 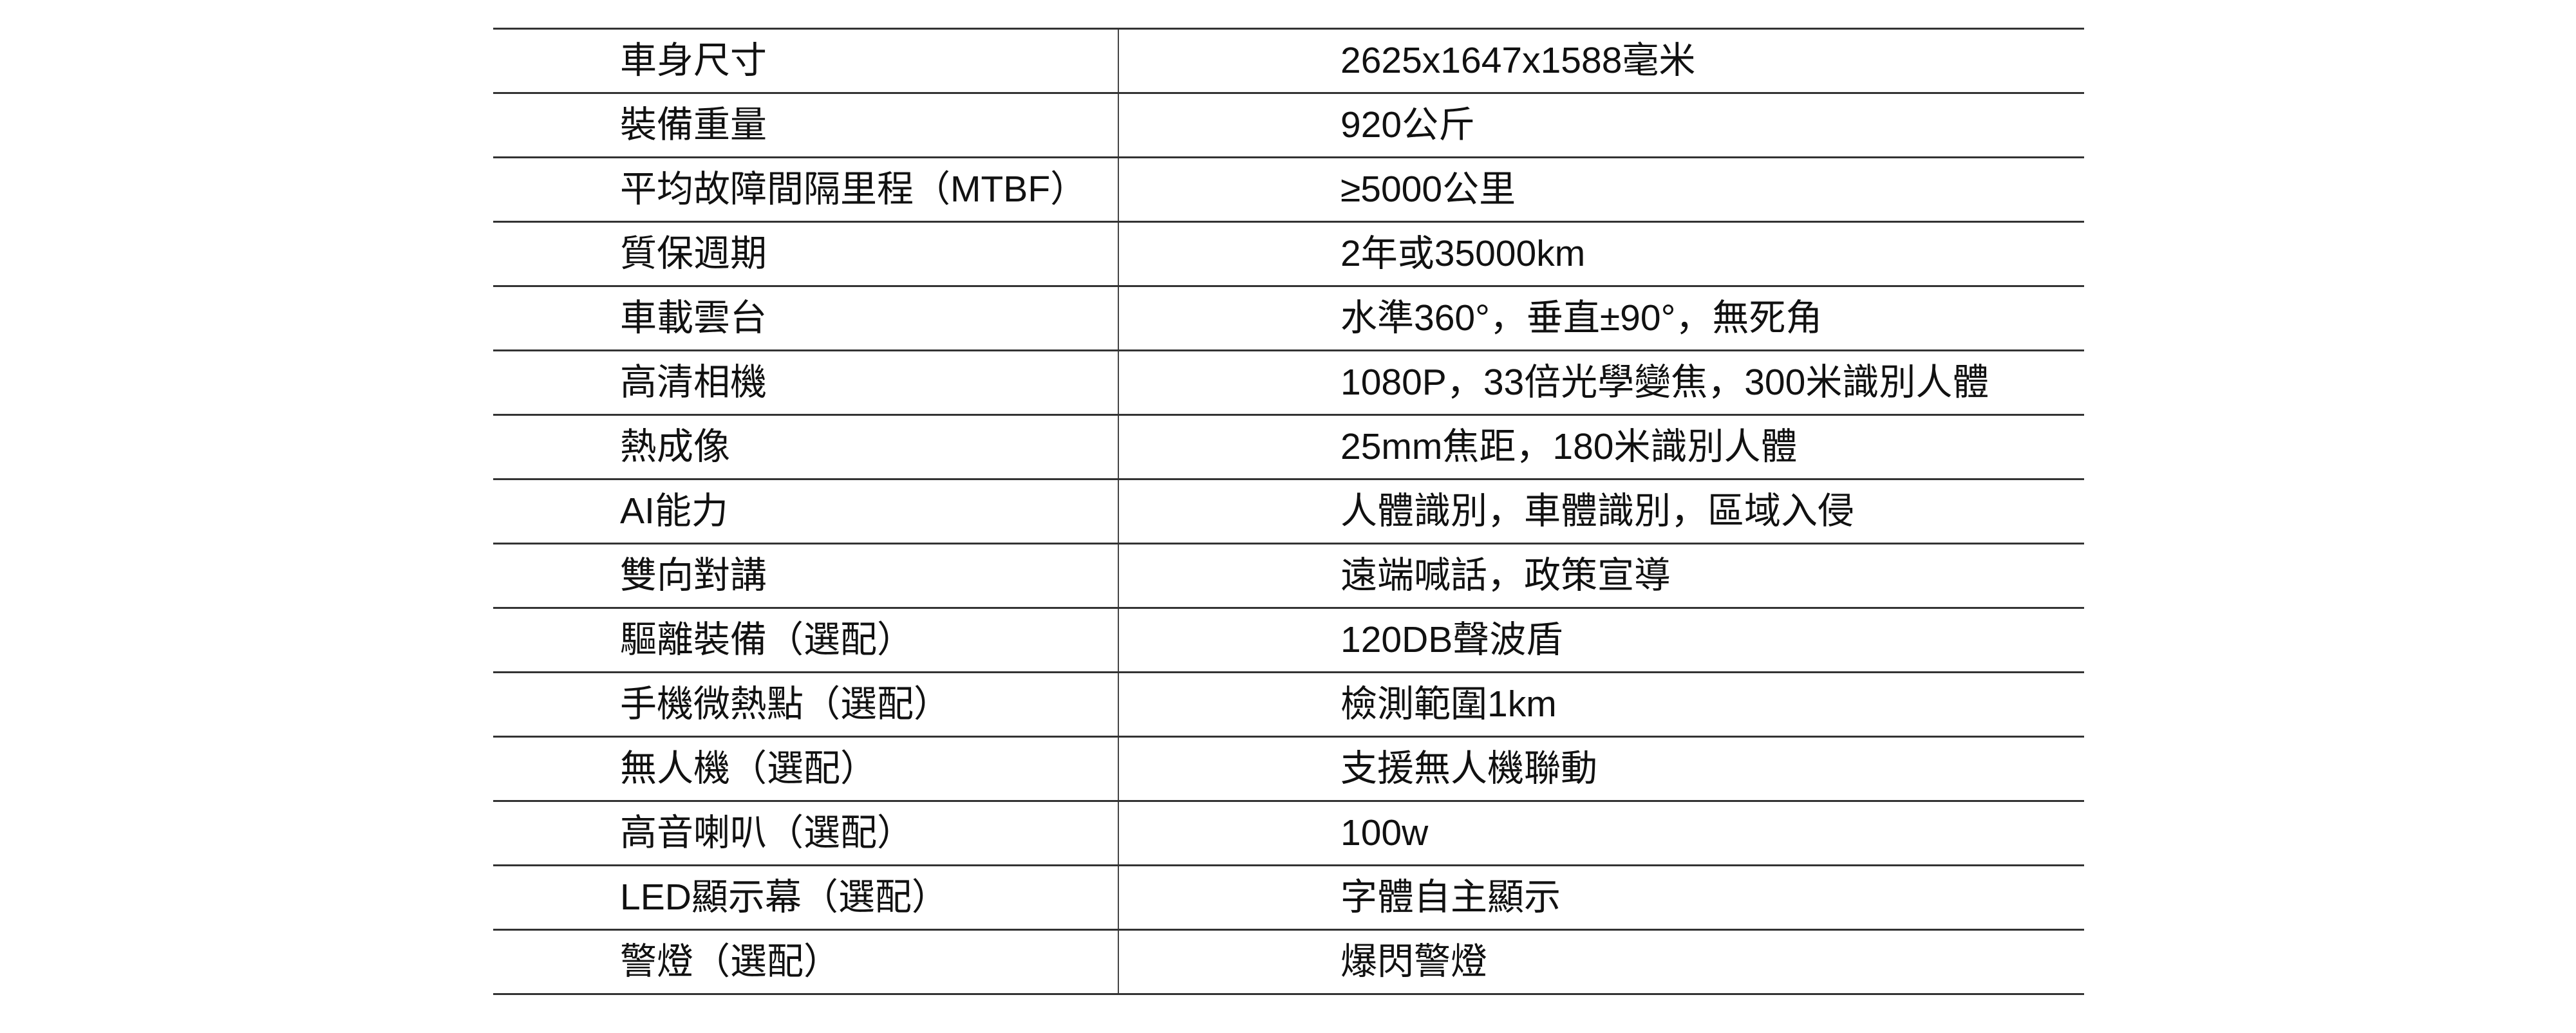 What do you see at coordinates (806, 575) in the screenshot?
I see `spec-label: 雙向對講` at bounding box center [806, 575].